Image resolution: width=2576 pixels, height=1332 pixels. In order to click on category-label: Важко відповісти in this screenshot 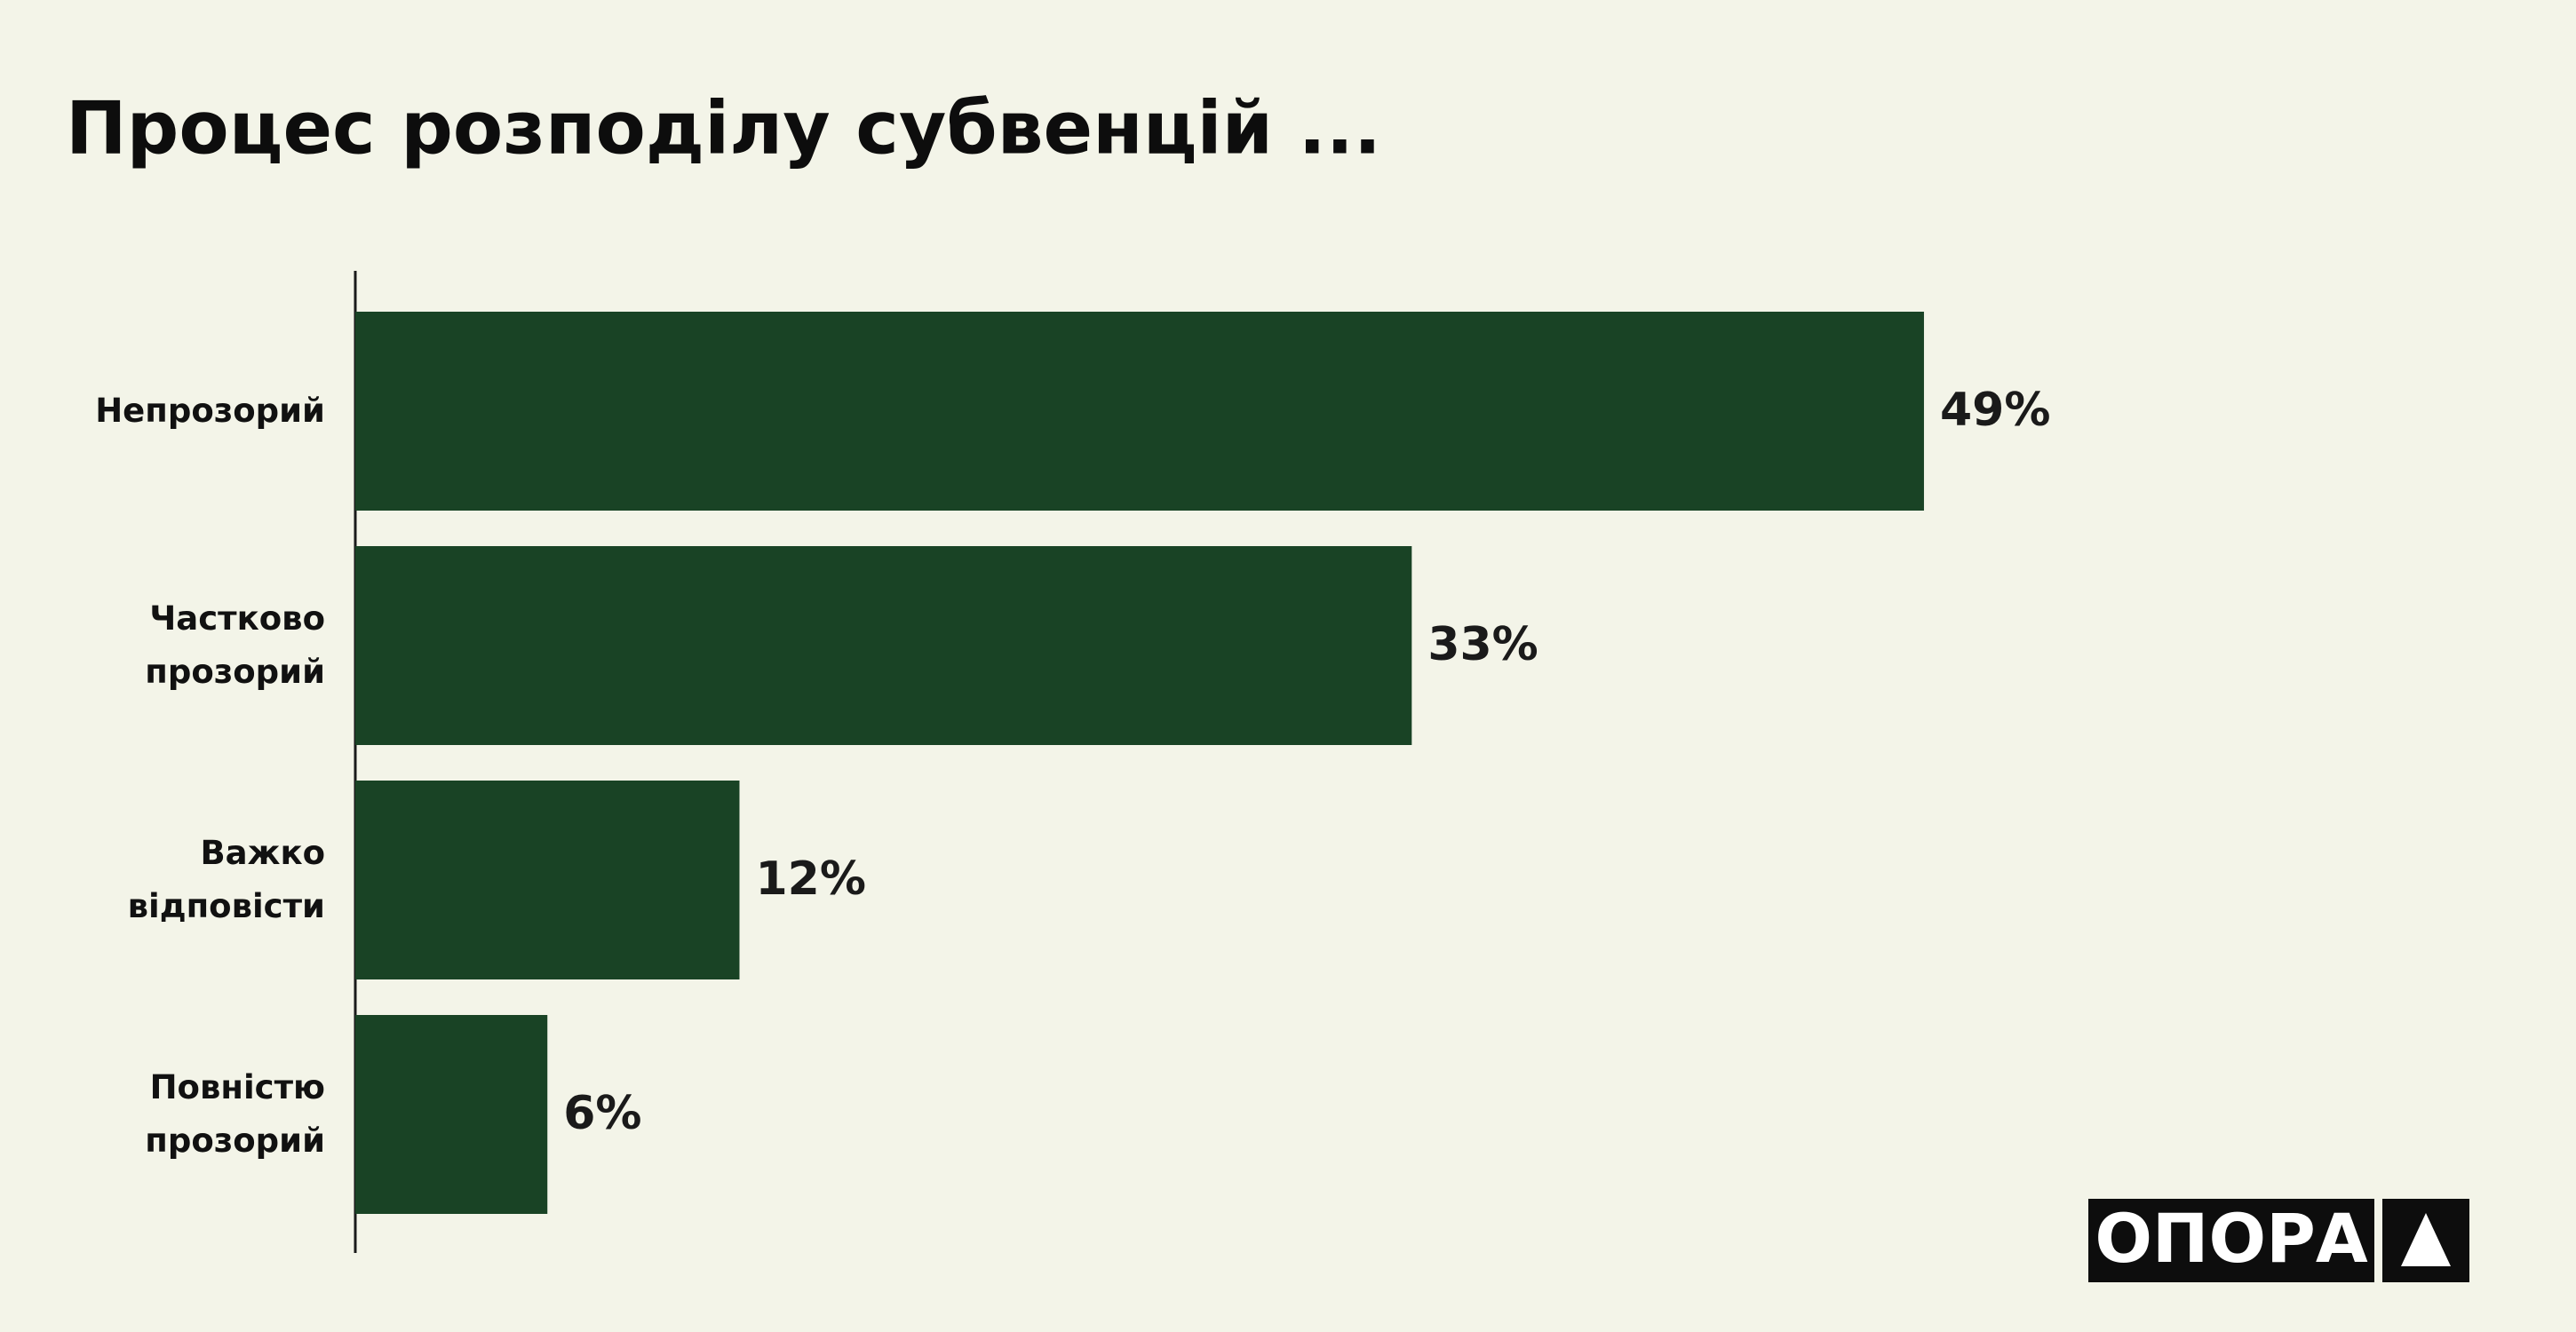, I will do `click(226, 879)`.